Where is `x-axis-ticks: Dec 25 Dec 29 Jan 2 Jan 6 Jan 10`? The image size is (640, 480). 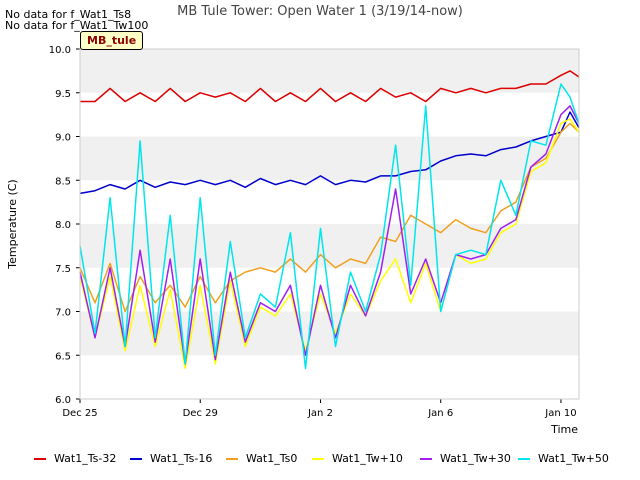
x-axis-ticks: Dec 25 Dec 29 Jan 2 Jan 6 Jan 10 is located at coordinates (319, 409).